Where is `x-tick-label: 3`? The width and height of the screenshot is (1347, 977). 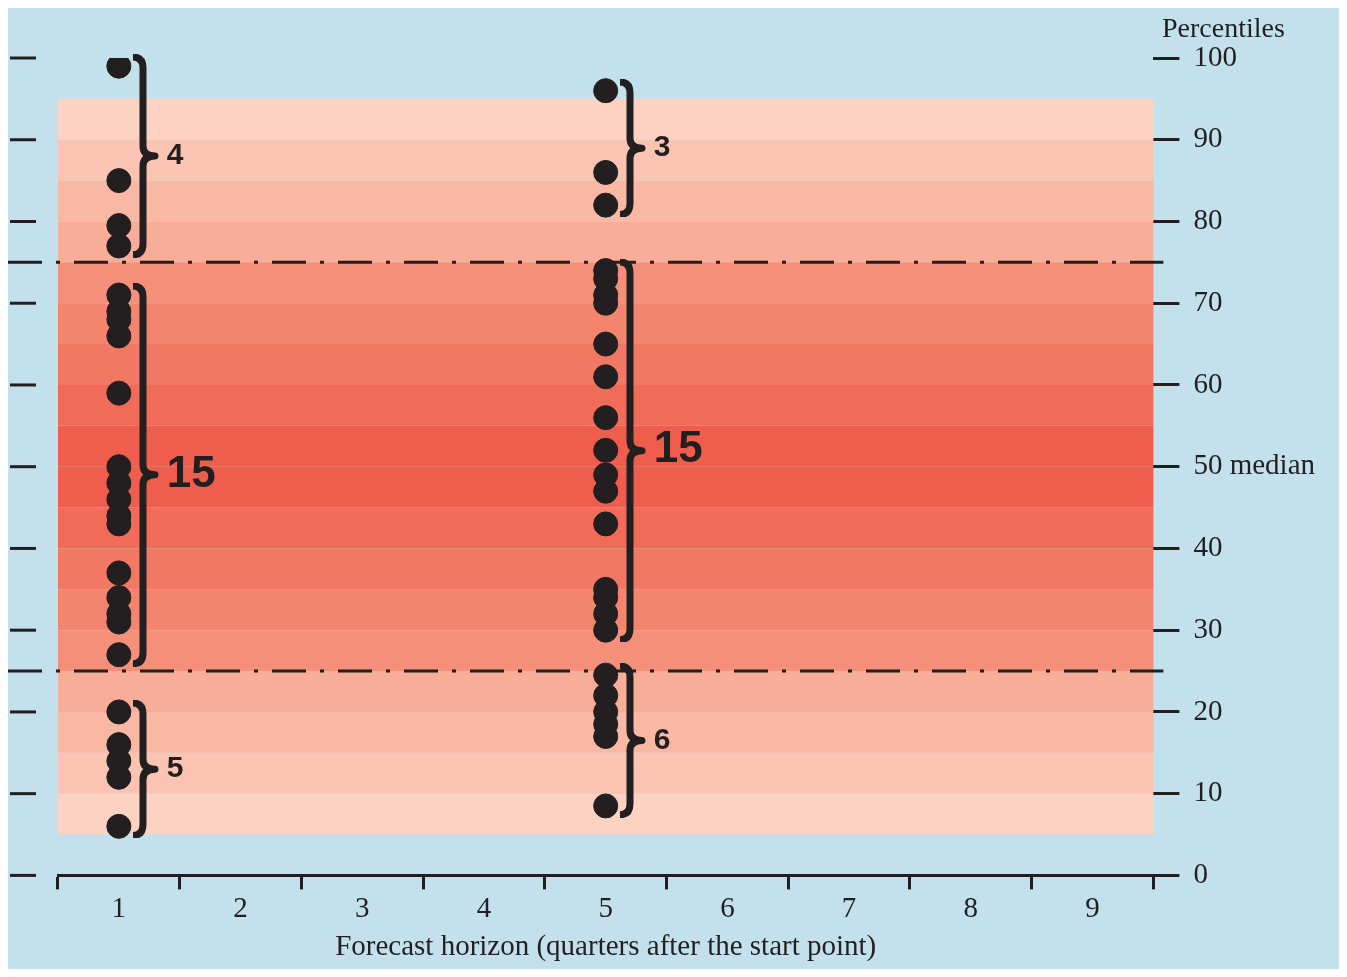
x-tick-label: 3 is located at coordinates (362, 907).